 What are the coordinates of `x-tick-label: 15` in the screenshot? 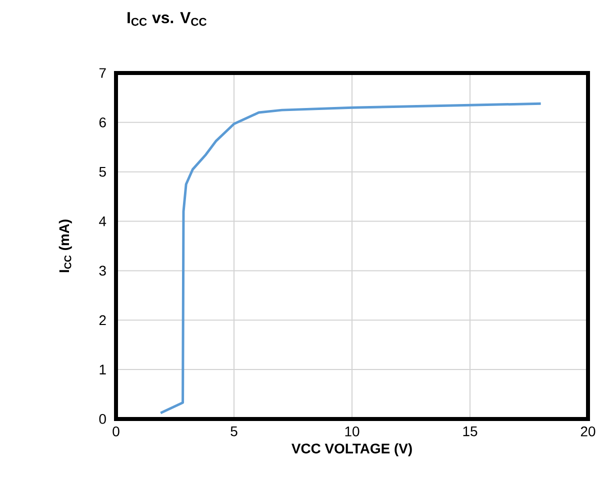 It's located at (470, 431).